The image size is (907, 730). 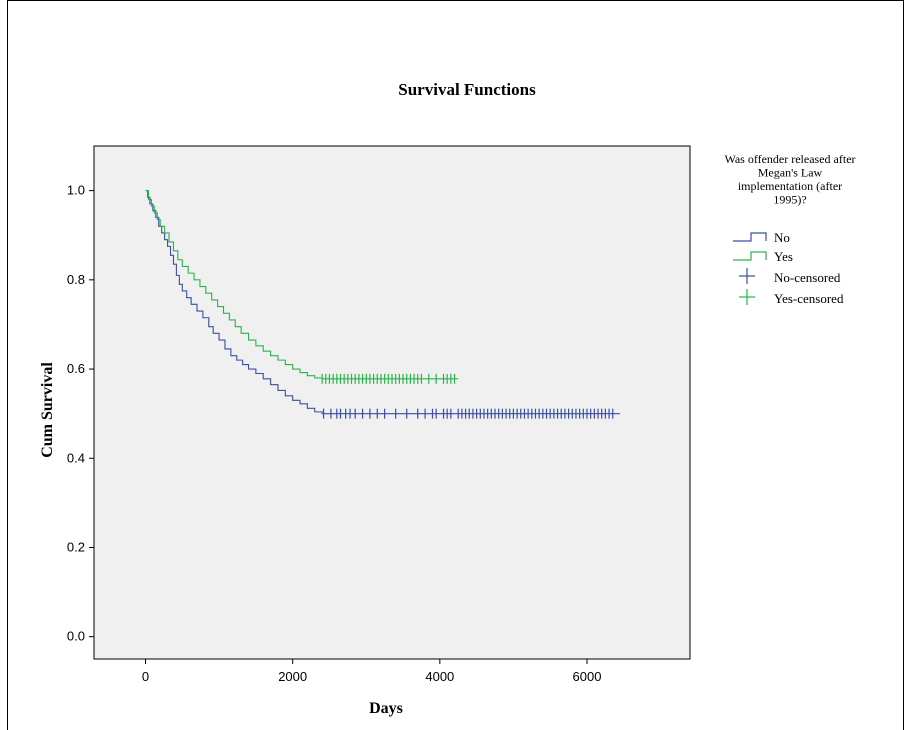 I want to click on series-line-yes, so click(x=302, y=285).